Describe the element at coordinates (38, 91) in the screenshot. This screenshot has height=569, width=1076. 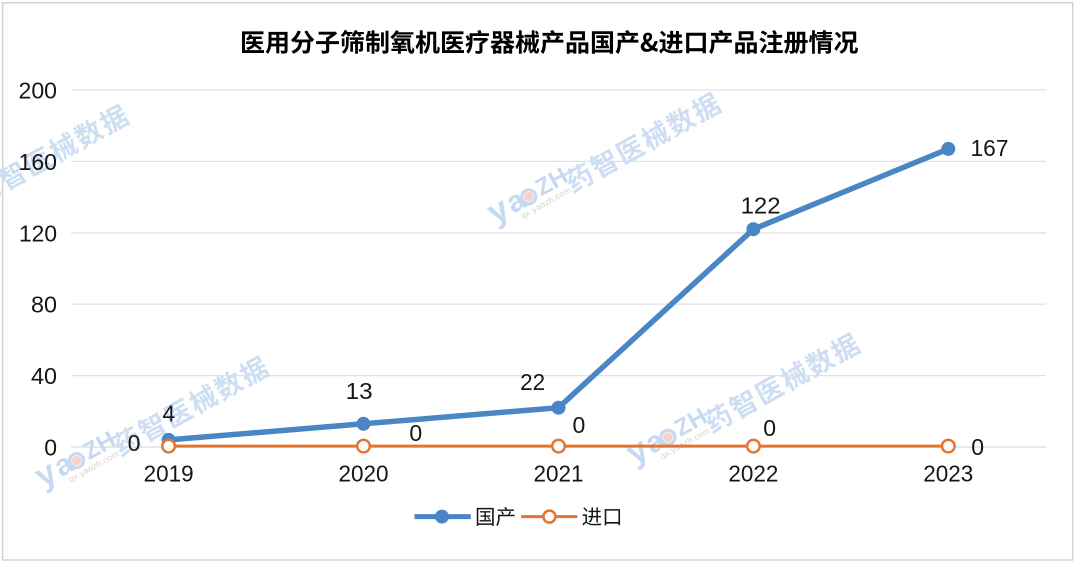
I see `svg-text: 200` at that location.